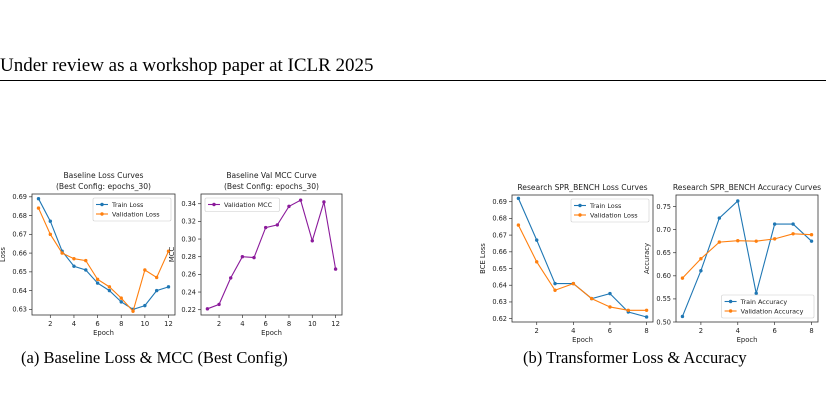 The image size is (826, 403). What do you see at coordinates (663, 299) in the screenshot?
I see `y-tick-label: 0.55` at bounding box center [663, 299].